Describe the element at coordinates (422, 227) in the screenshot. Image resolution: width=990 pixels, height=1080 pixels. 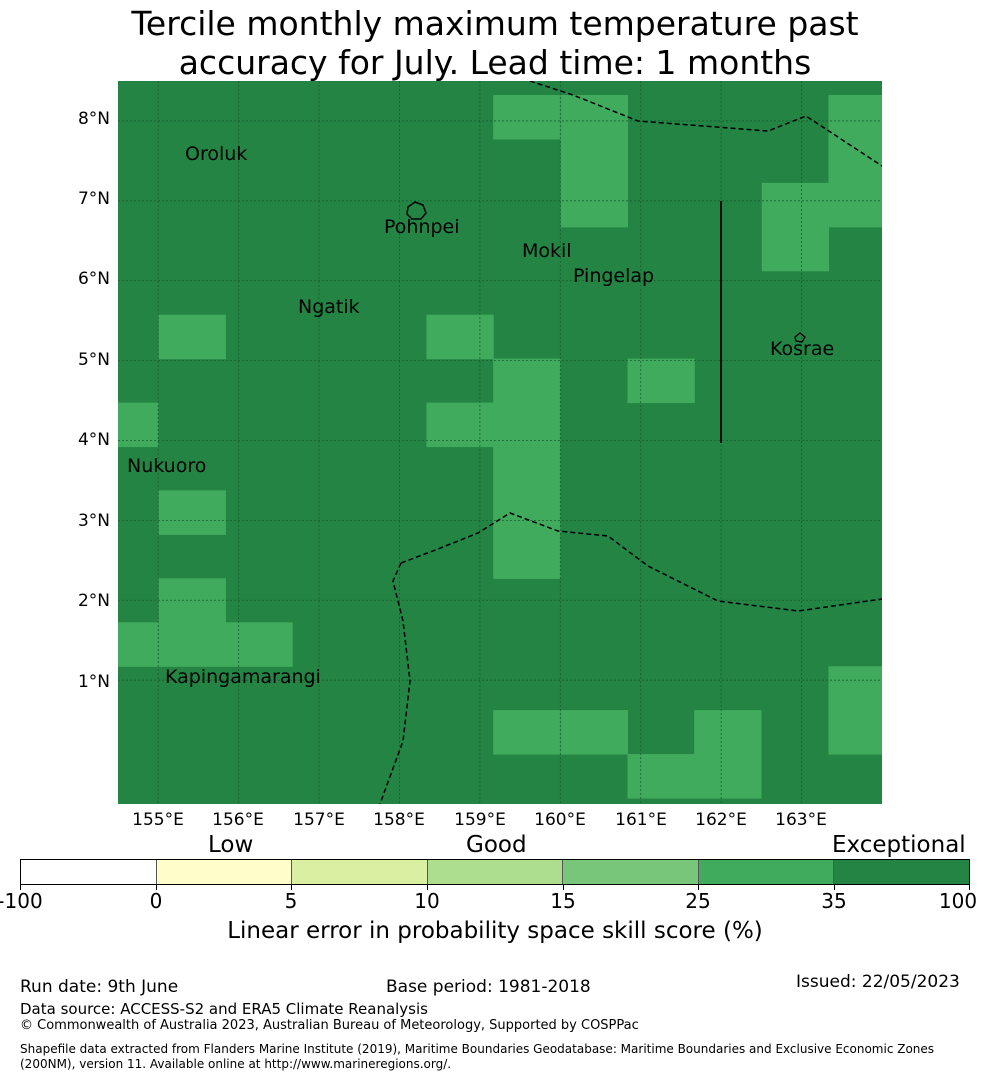
I see `island-label-pohnpei: Pohnpei` at that location.